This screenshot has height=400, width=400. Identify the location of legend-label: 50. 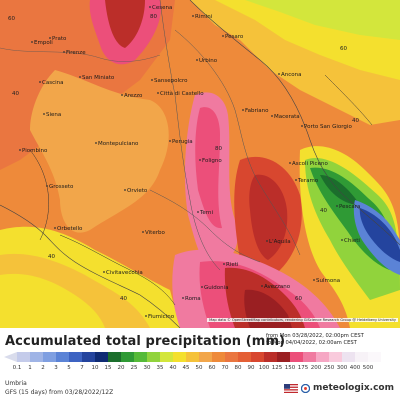
(199, 368).